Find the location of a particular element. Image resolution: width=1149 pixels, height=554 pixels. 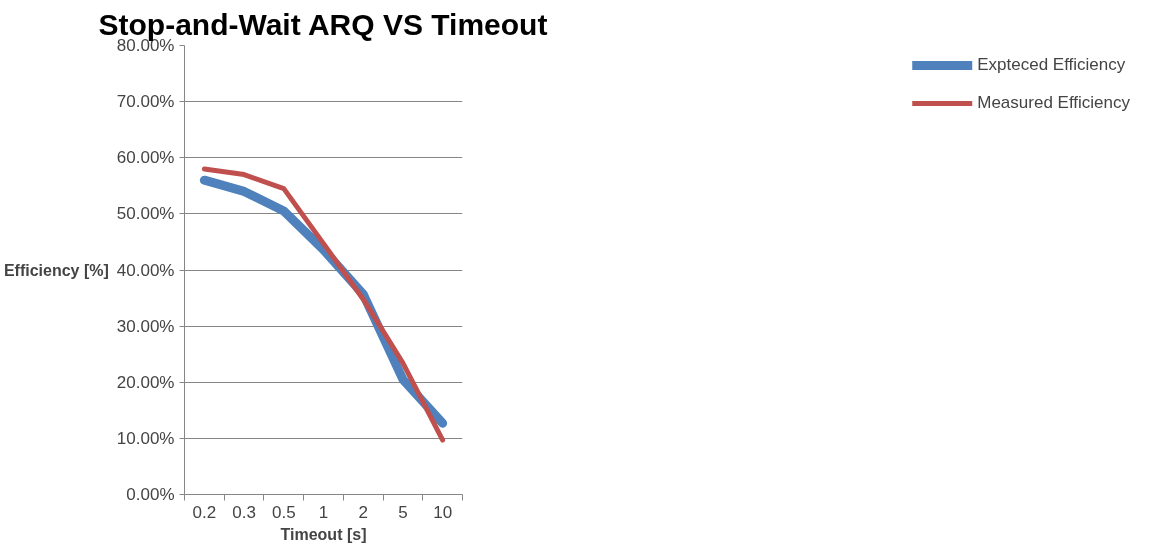

x-tick-label: 2 is located at coordinates (363, 512).